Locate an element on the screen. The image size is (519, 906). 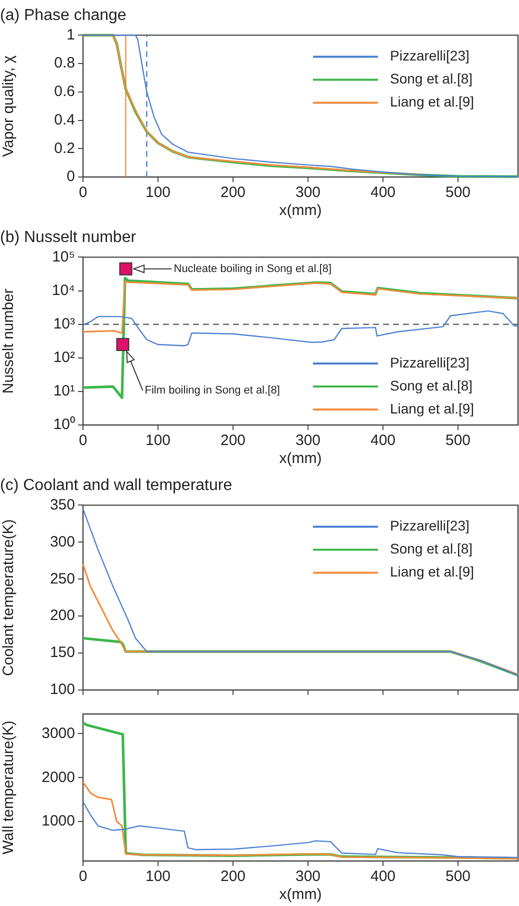
y-tick-label: 300 is located at coordinates (62, 541).